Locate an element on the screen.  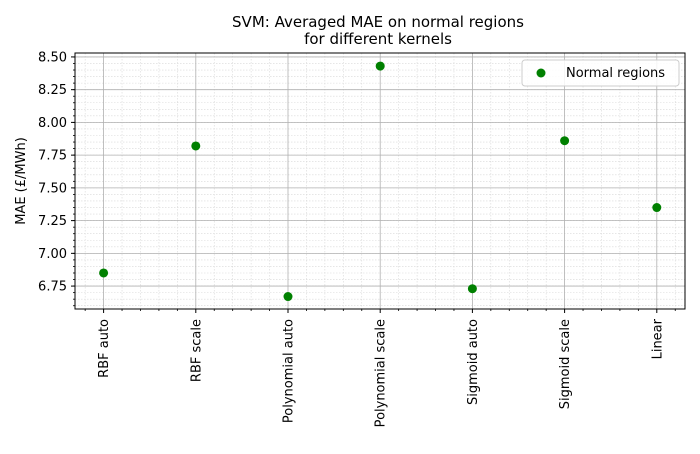
legend-box is located at coordinates (600, 73).